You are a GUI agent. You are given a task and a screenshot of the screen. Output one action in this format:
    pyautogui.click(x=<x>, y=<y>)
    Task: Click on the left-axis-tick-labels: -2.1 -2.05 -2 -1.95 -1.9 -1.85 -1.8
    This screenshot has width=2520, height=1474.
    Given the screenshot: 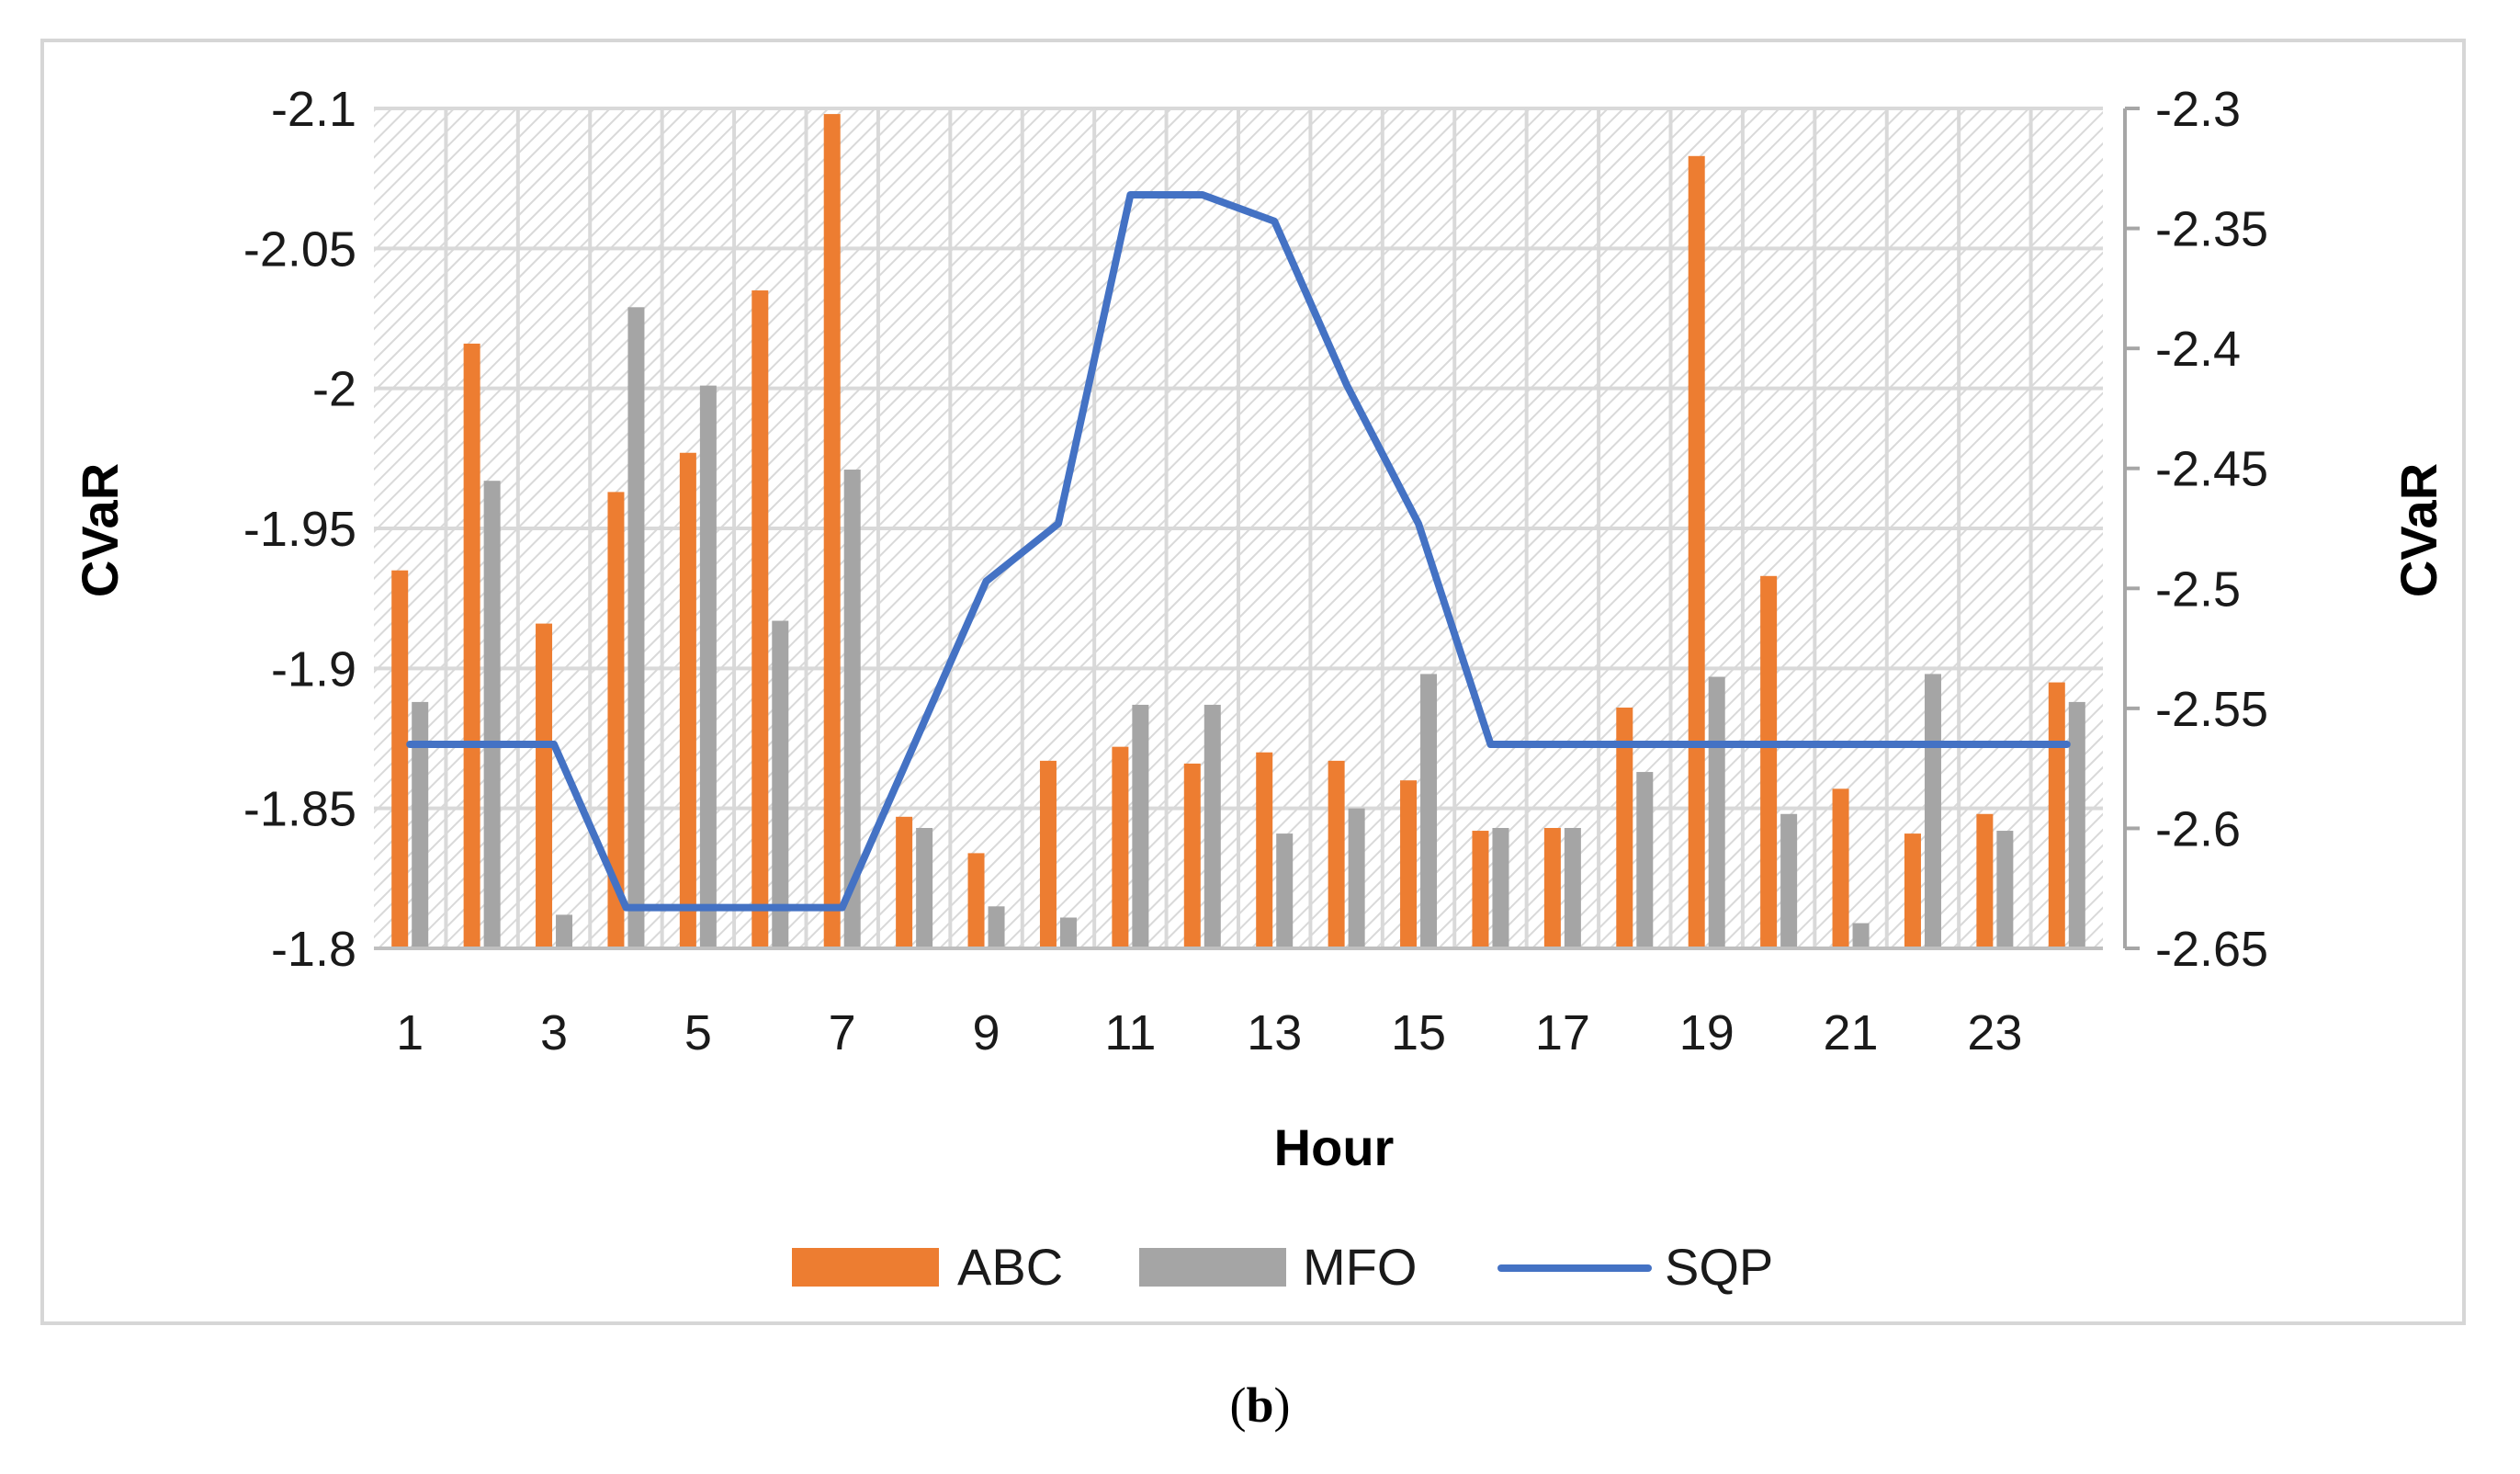 What is the action you would take?
    pyautogui.click(x=299, y=529)
    